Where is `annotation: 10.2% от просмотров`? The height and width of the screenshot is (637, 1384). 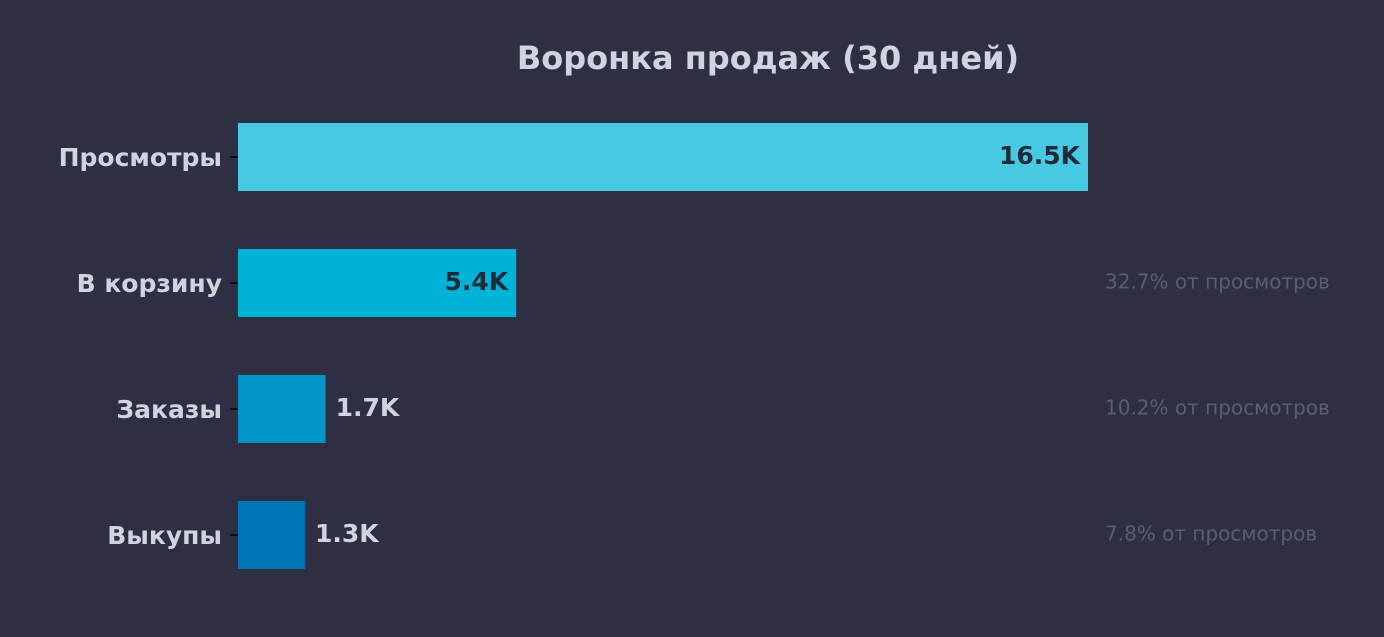 annotation: 10.2% от просмотров is located at coordinates (1217, 408).